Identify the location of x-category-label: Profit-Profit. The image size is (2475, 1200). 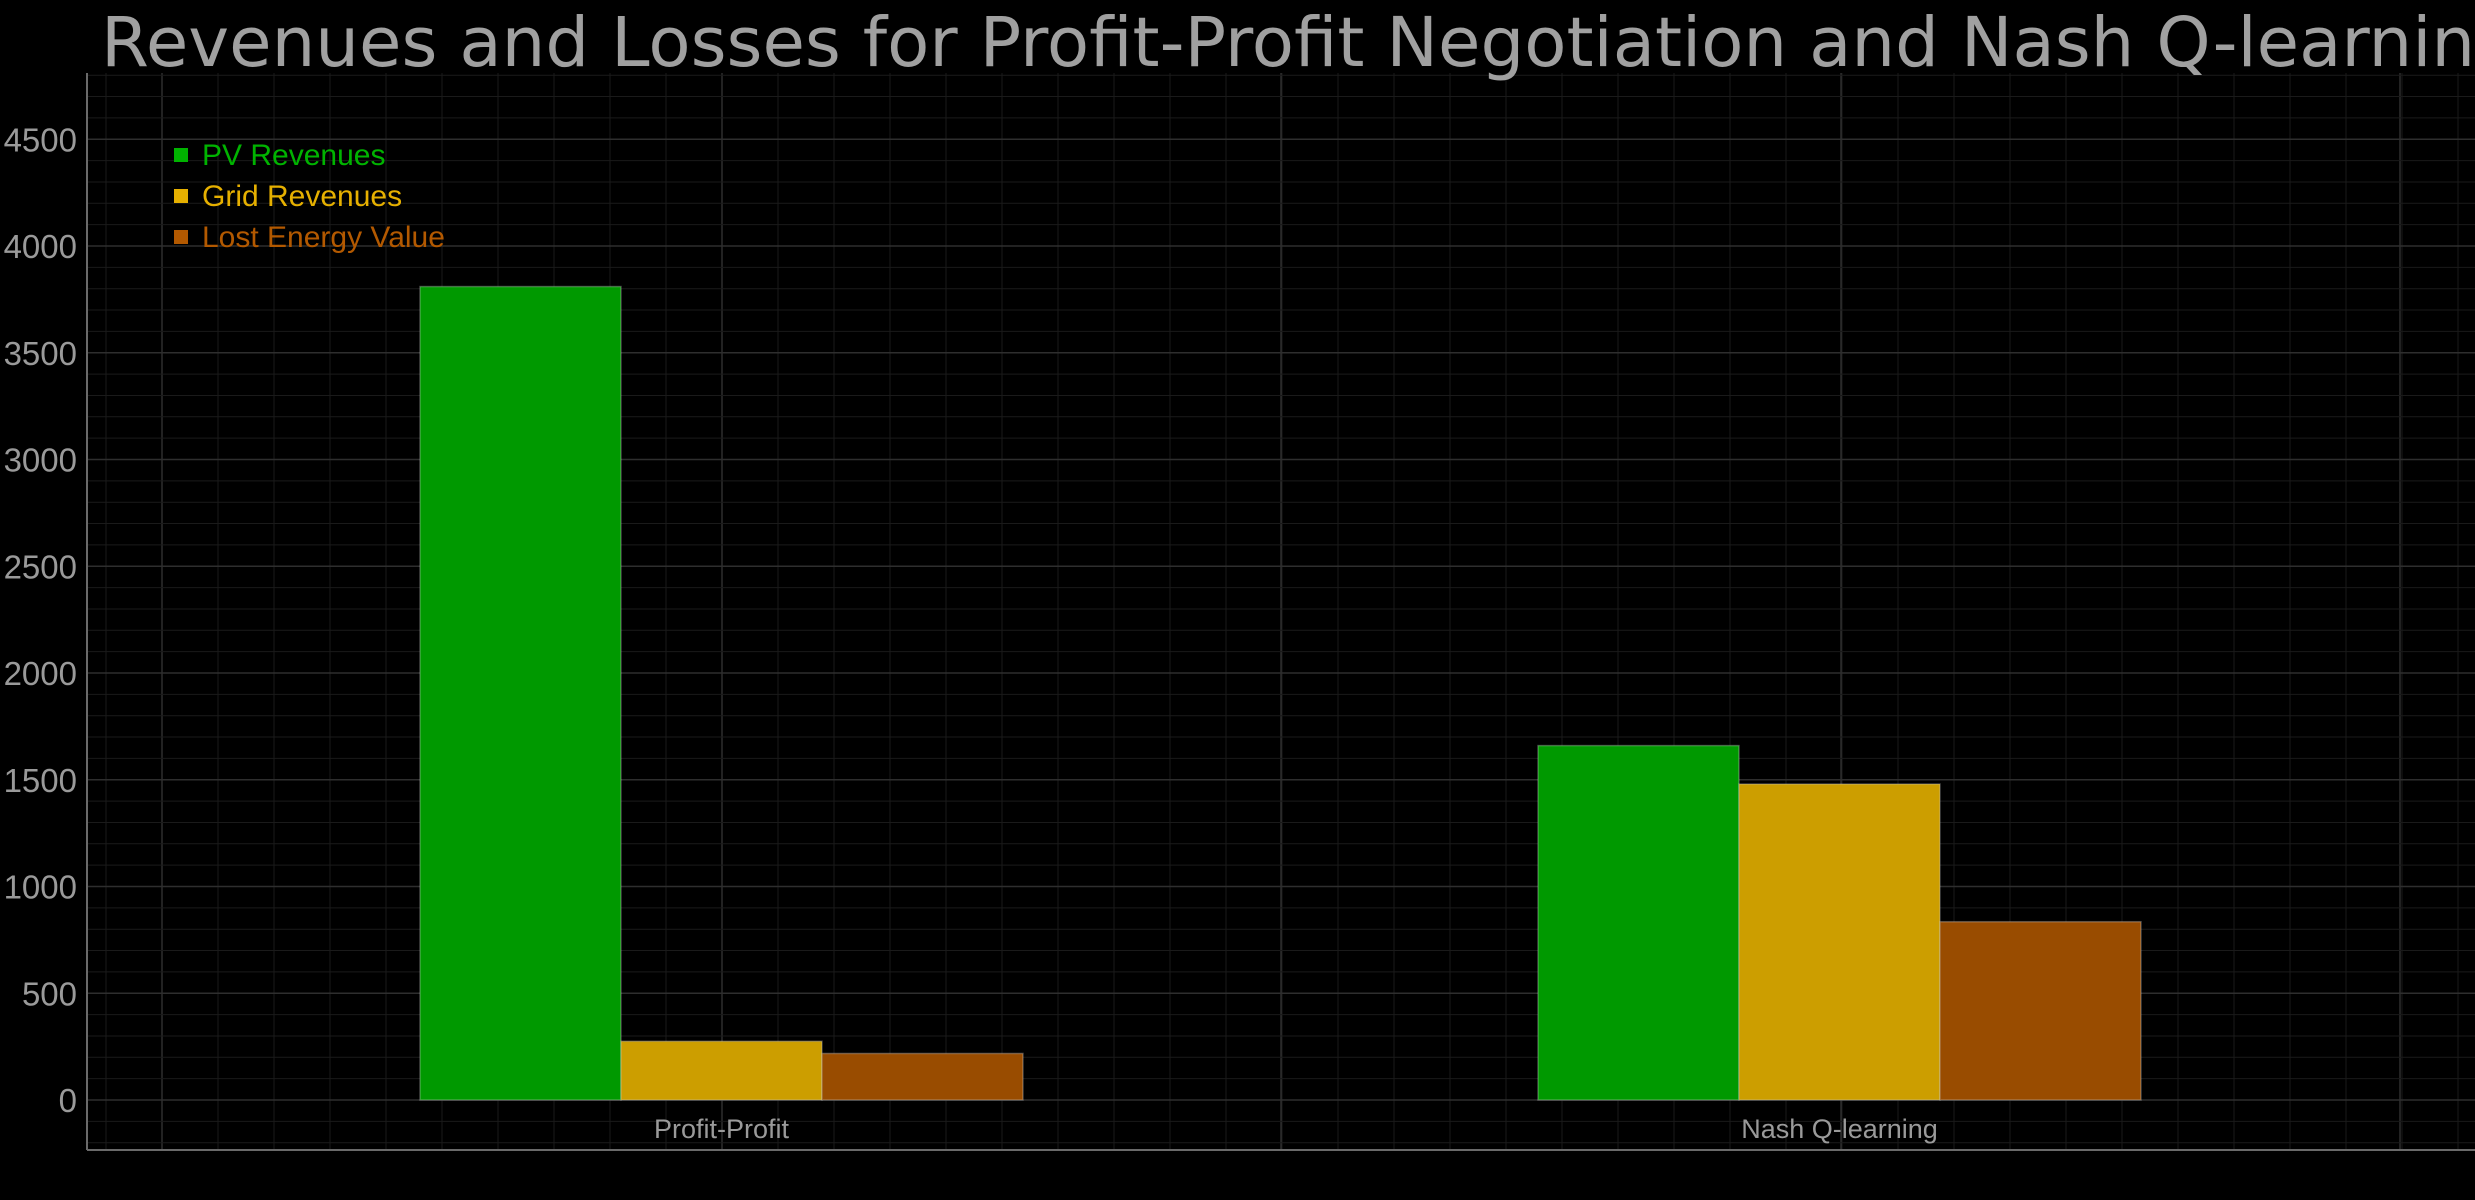
(722, 1129).